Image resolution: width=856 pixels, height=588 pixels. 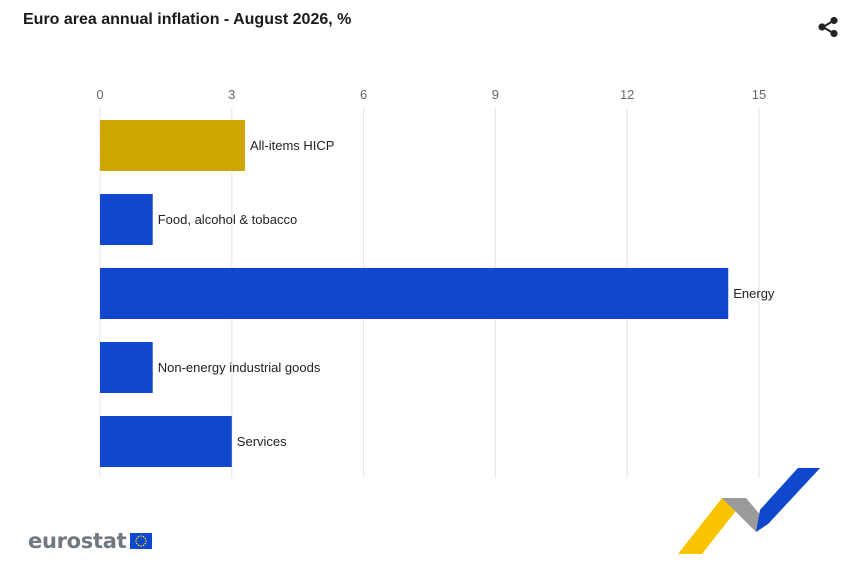 What do you see at coordinates (292, 145) in the screenshot?
I see `bar-category-label: All-items HICP` at bounding box center [292, 145].